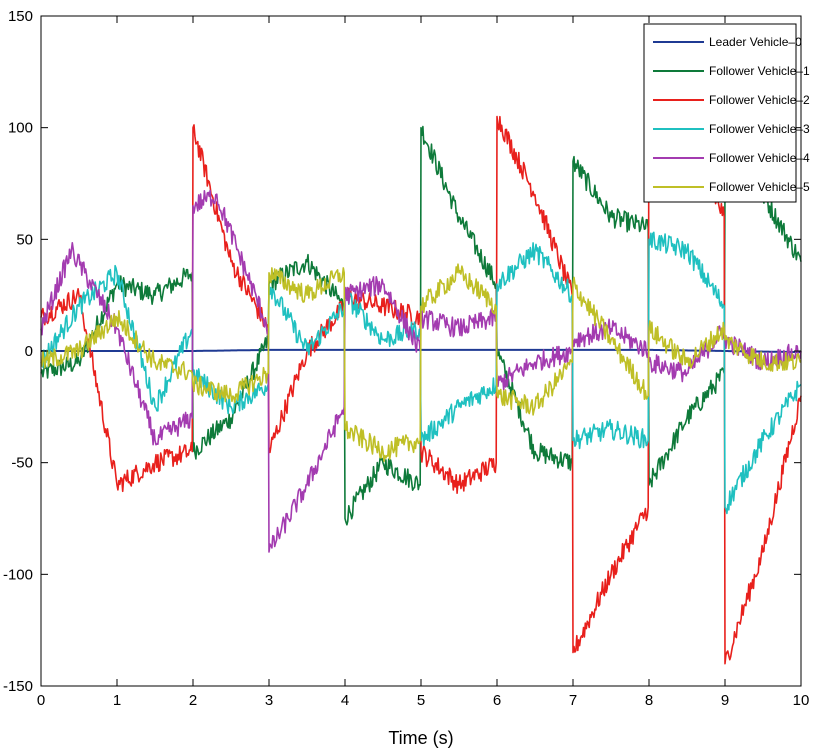 The width and height of the screenshot is (814, 755). Describe the element at coordinates (759, 158) in the screenshot. I see `legend-label-4: Follower Vehicle–4` at that location.